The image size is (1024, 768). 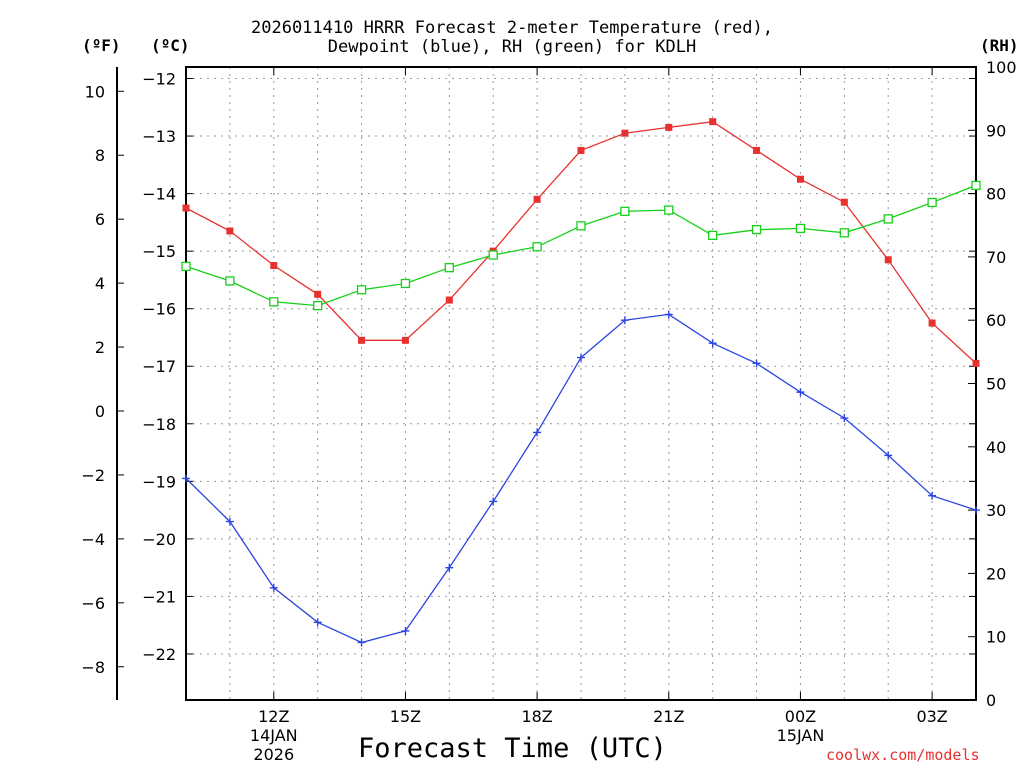 I want to click on rh-tick-label: 40, so click(x=996, y=447).